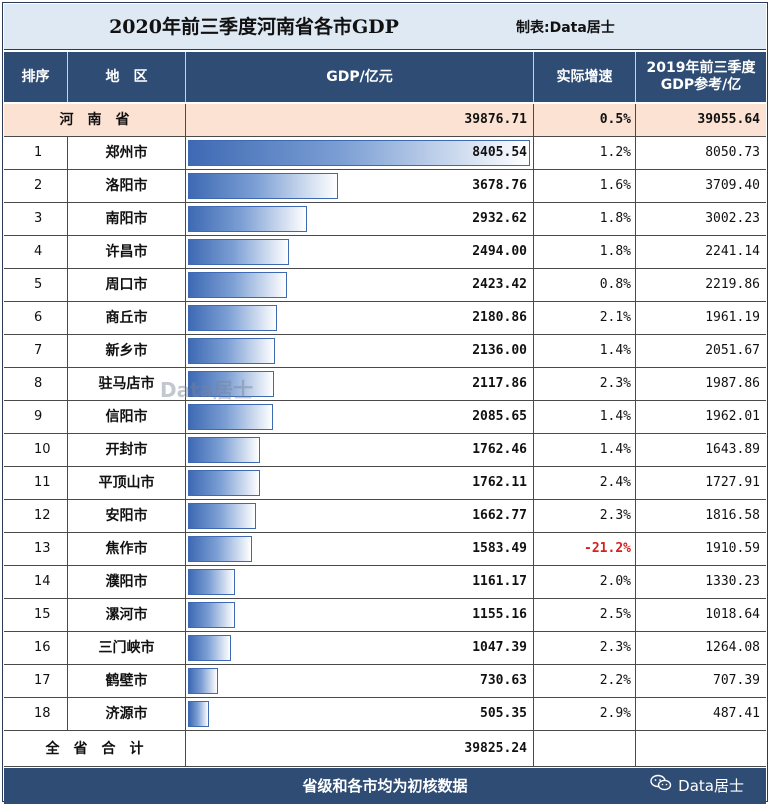 This screenshot has height=808, width=772. I want to click on gdp-cell: 2180.86, so click(360, 318).